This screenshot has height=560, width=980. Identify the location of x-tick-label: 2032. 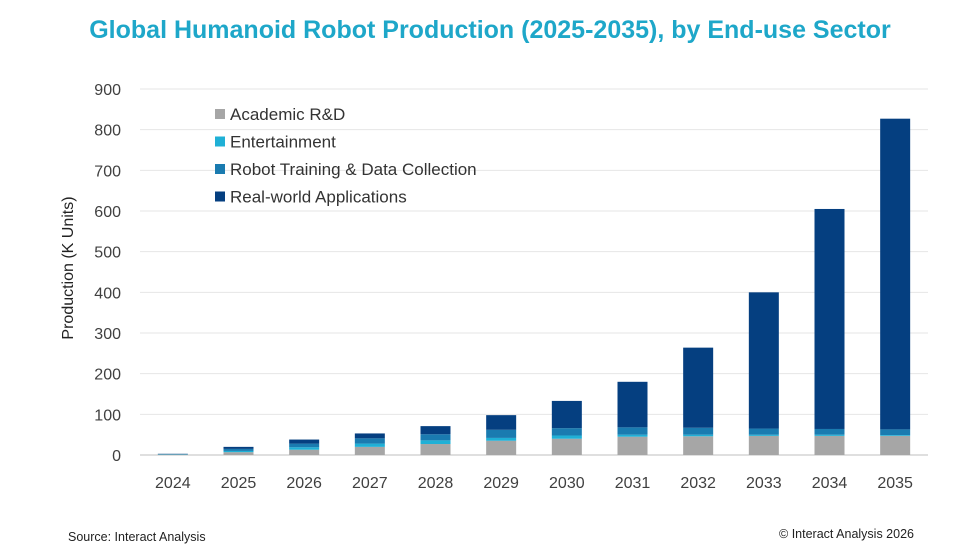
(698, 483).